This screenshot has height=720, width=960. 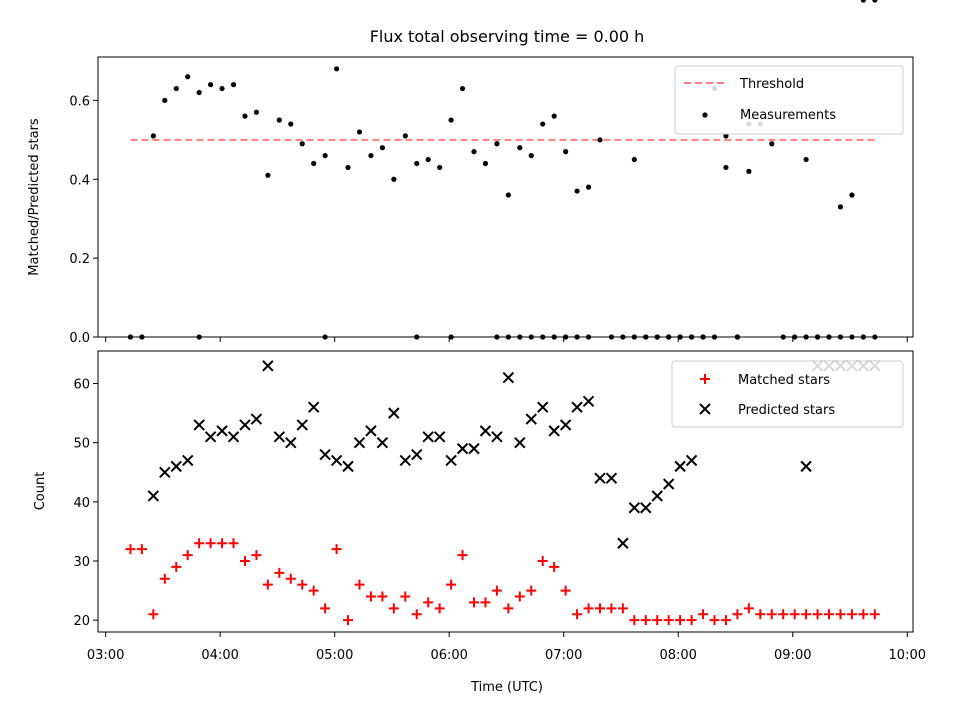 I want to click on legend-measurements-swatch, so click(x=705, y=115).